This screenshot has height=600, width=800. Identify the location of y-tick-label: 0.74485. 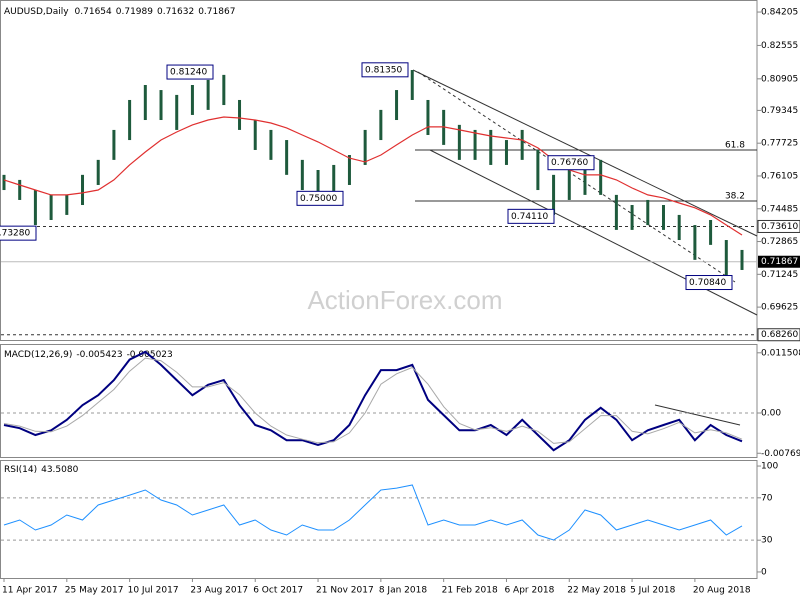
(779, 209).